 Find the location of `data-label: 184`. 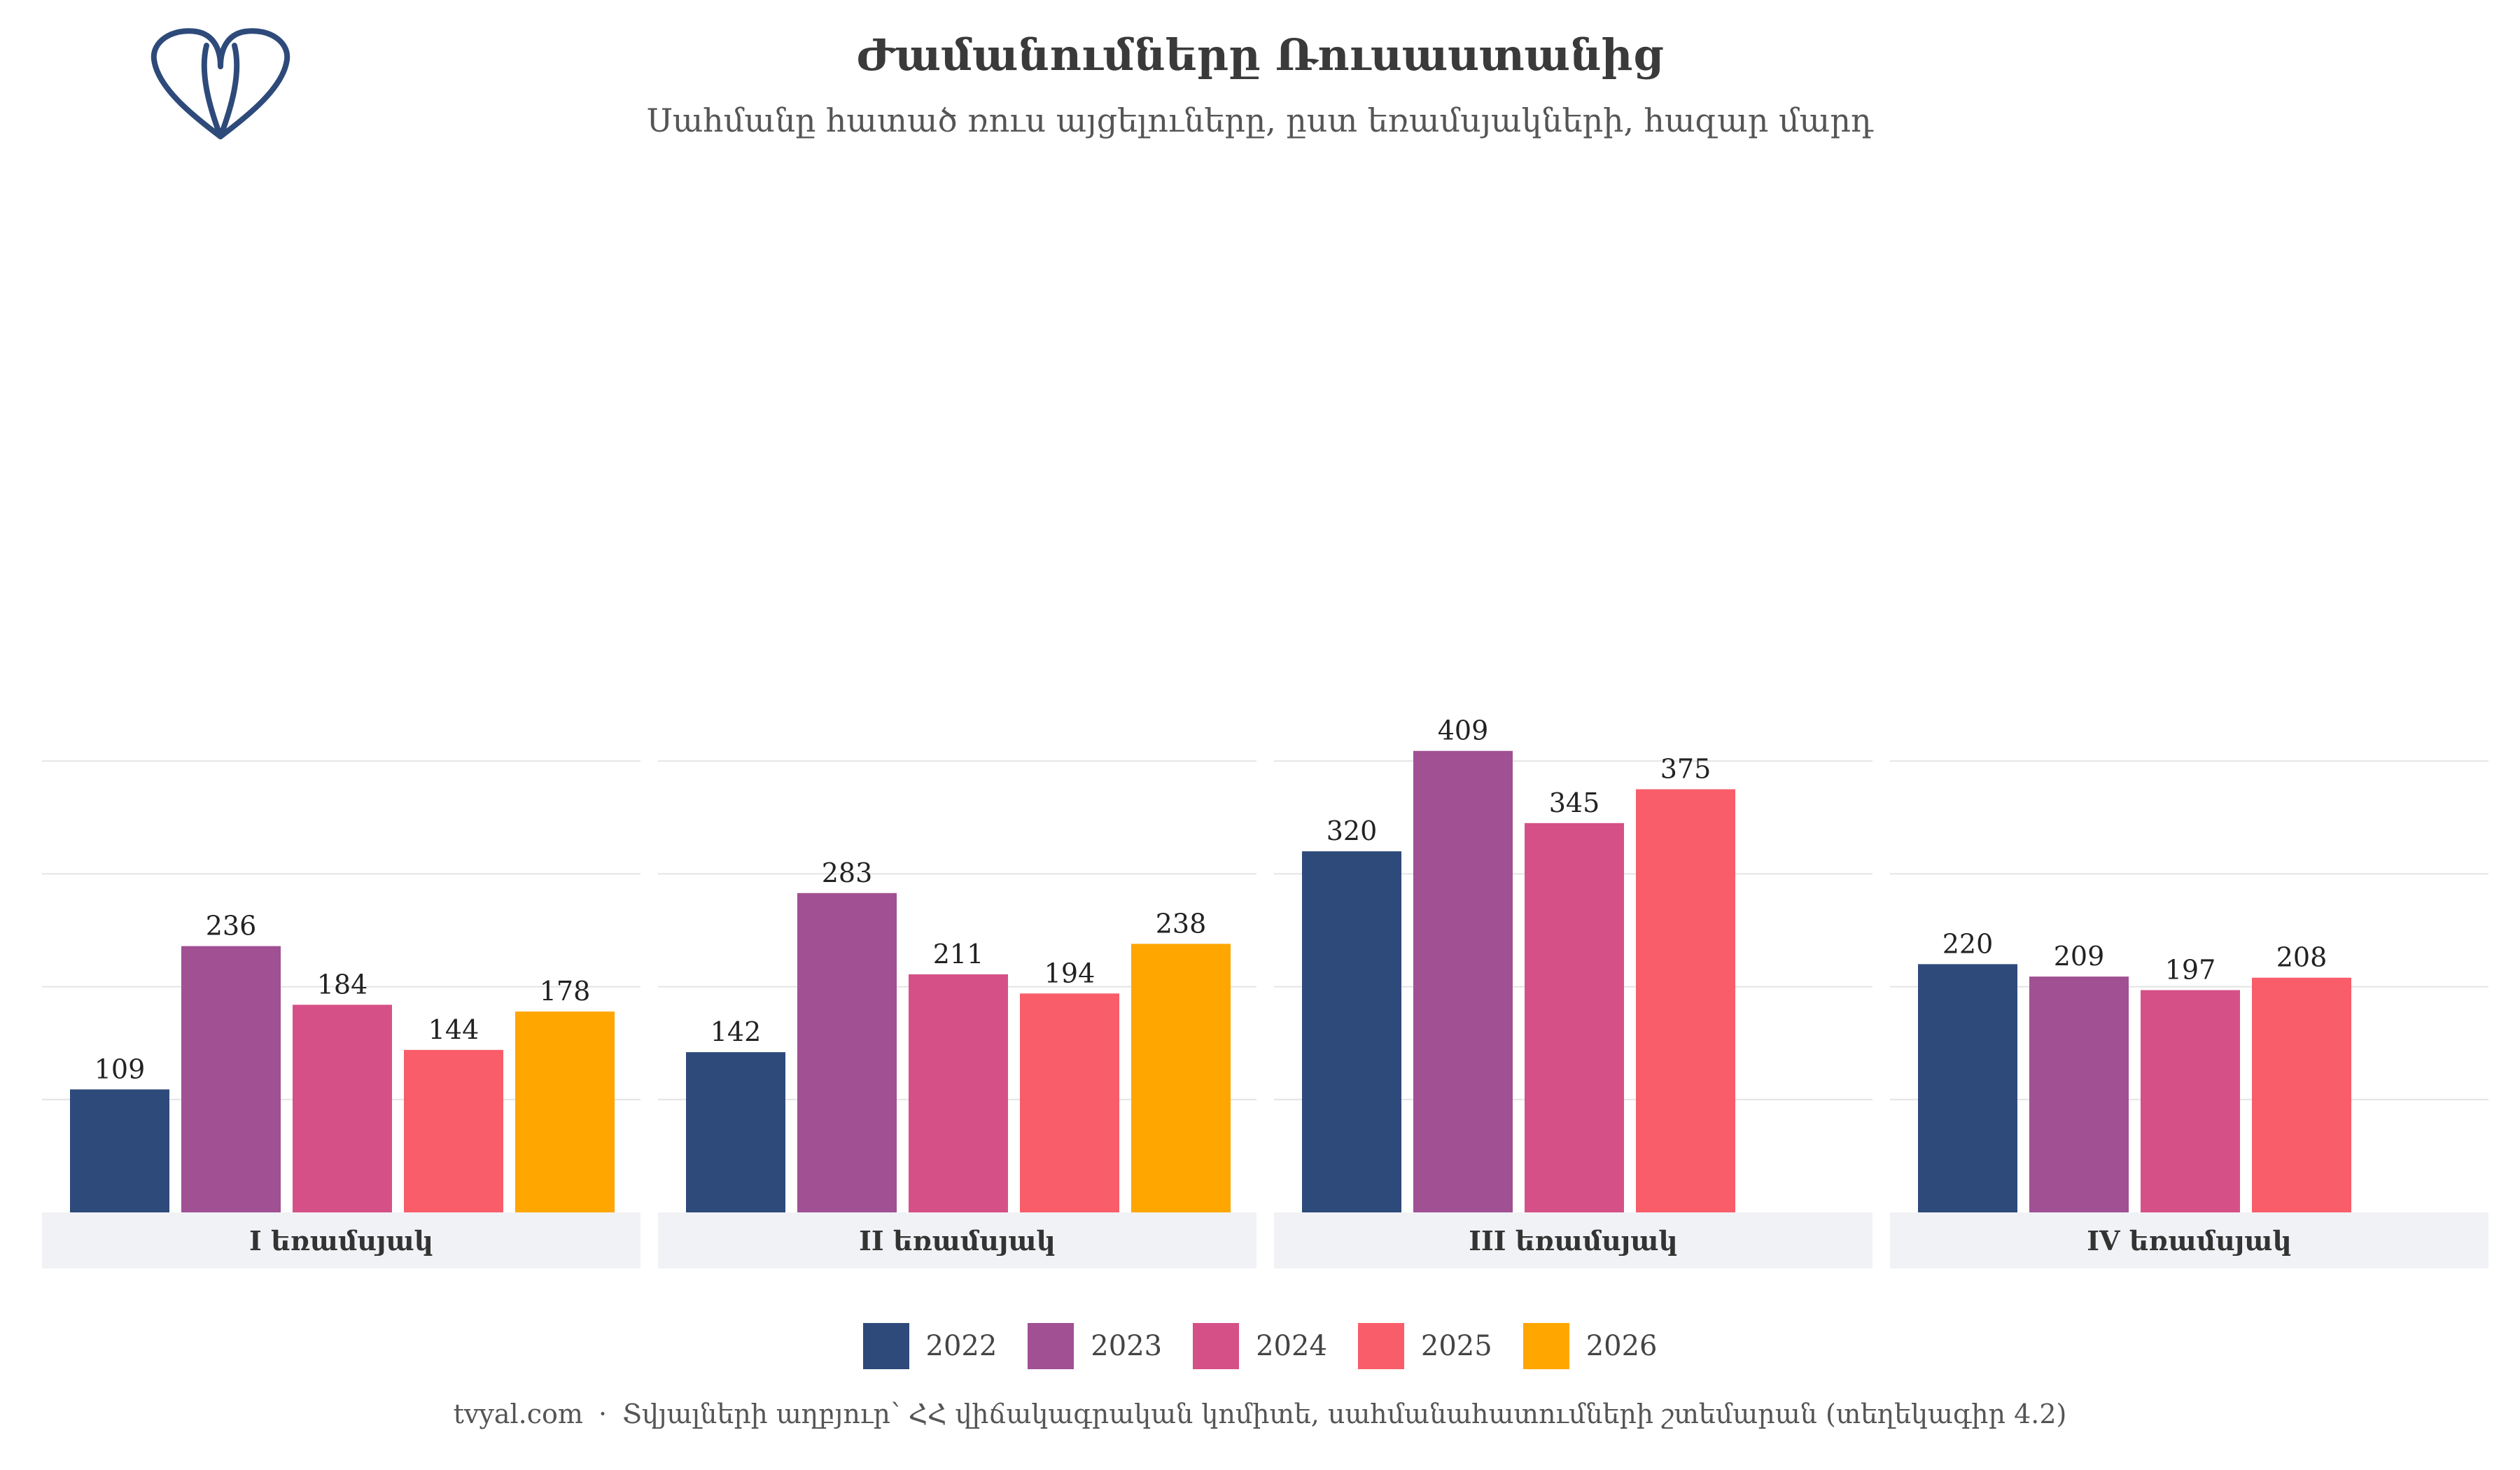

data-label: 184 is located at coordinates (342, 984).